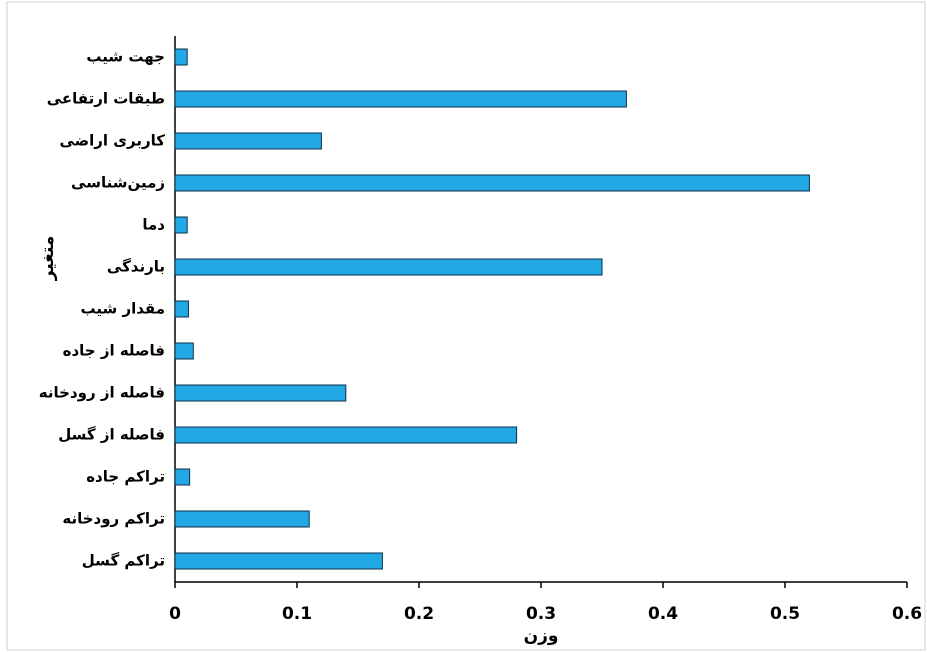 The width and height of the screenshot is (927, 652). I want to click on x-tick-label: 0.3, so click(541, 614).